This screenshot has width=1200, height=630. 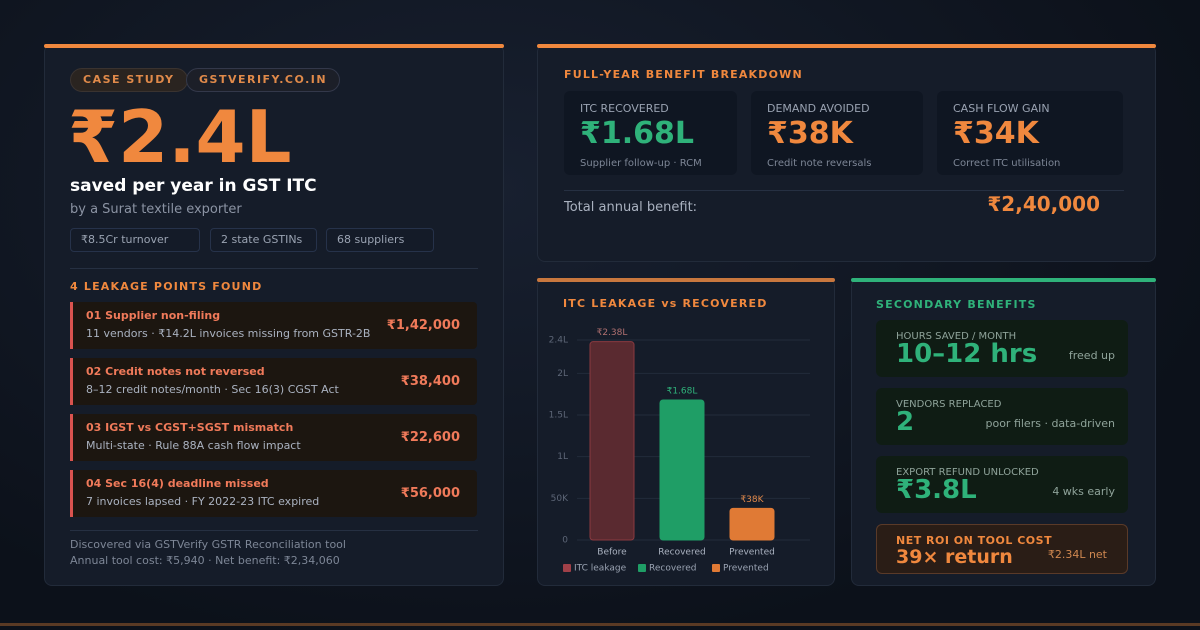 What do you see at coordinates (1007, 163) in the screenshot?
I see `benefit-note: Correct ITC utilisation` at bounding box center [1007, 163].